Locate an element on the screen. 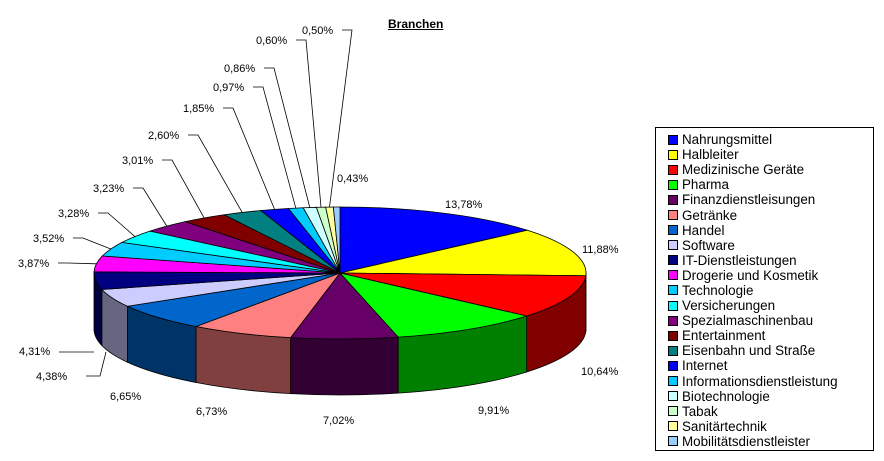 This screenshot has width=884, height=461. legend-label: Pharma is located at coordinates (705, 185).